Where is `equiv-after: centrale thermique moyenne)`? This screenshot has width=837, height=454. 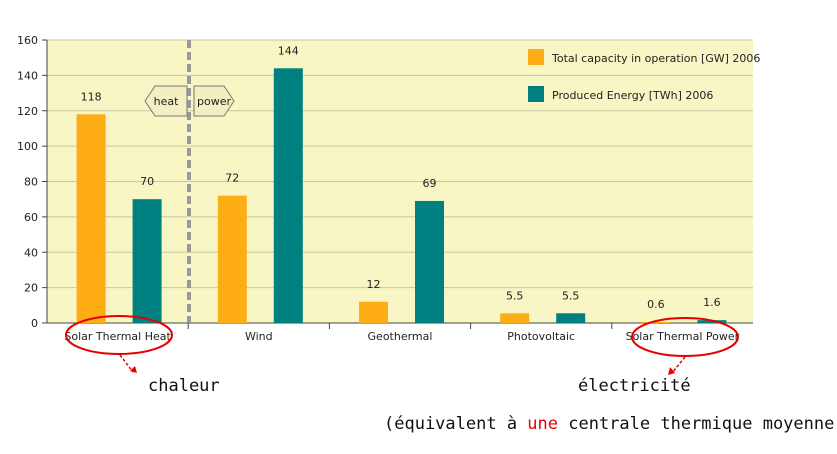
equiv-after: centrale thermique moyenne) is located at coordinates (697, 424).